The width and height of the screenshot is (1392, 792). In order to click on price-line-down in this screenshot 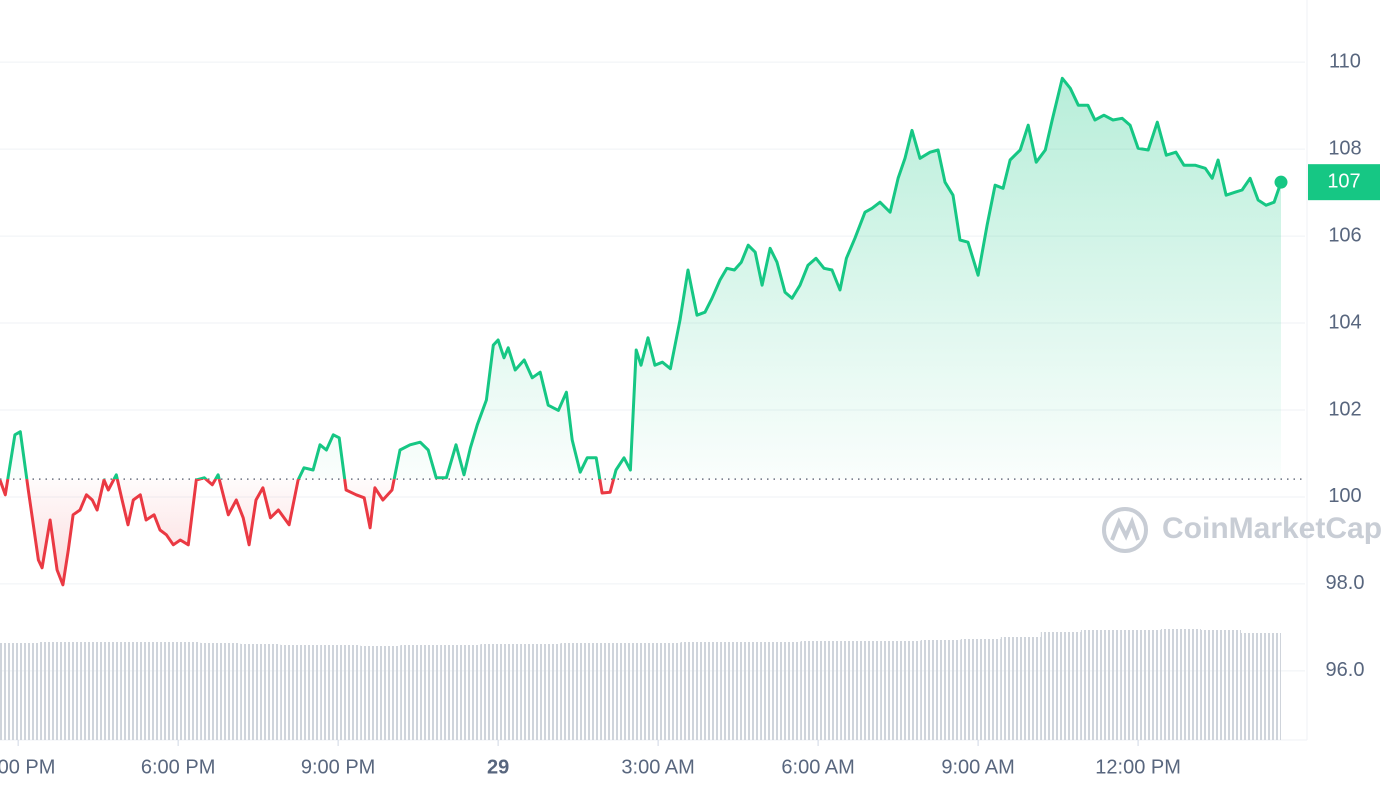, I will do `click(308, 533)`.